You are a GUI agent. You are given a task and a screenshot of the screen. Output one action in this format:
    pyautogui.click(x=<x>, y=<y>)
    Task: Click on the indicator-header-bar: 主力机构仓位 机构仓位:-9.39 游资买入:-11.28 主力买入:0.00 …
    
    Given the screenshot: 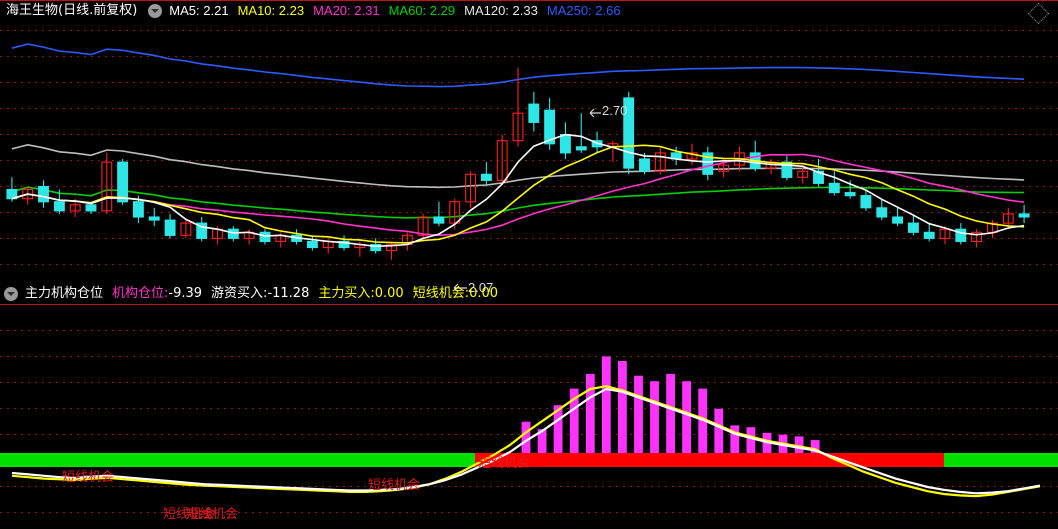 What is the action you would take?
    pyautogui.click(x=529, y=294)
    